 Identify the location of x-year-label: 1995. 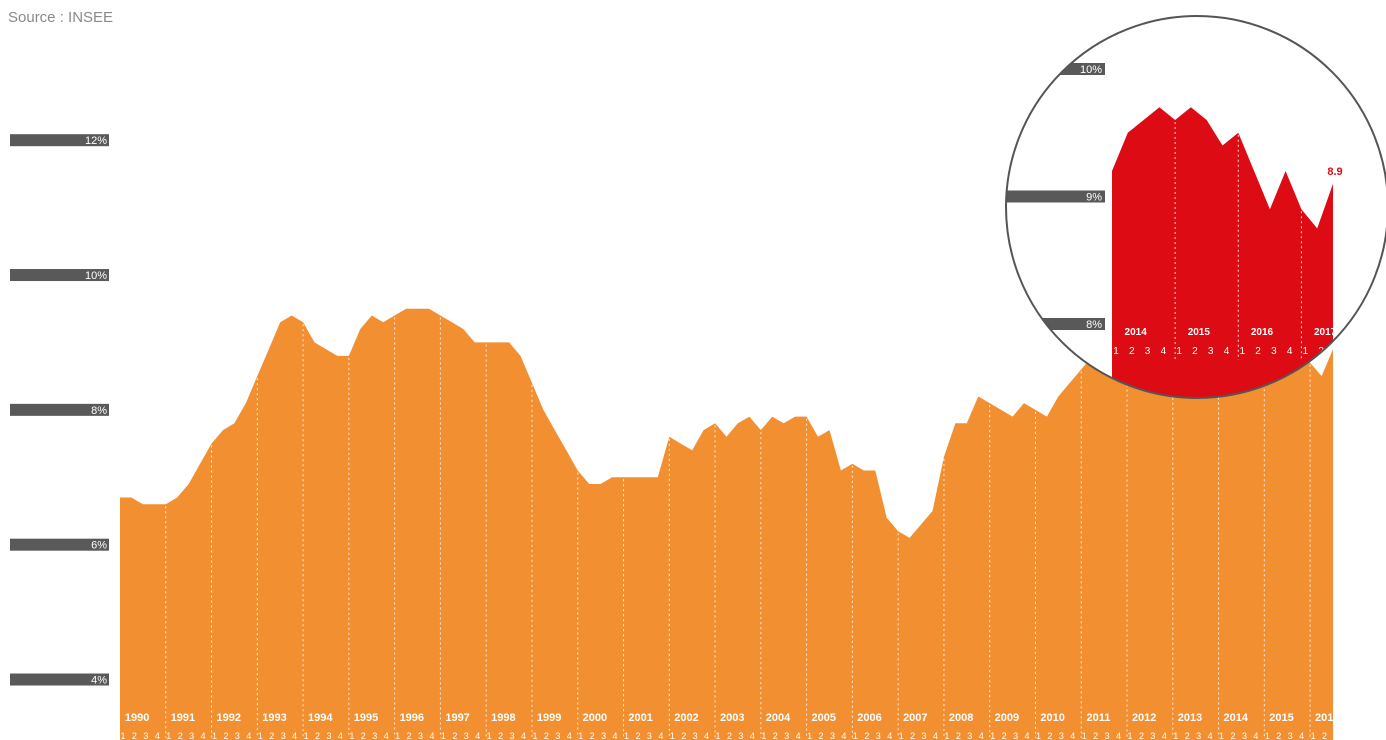
(366, 718).